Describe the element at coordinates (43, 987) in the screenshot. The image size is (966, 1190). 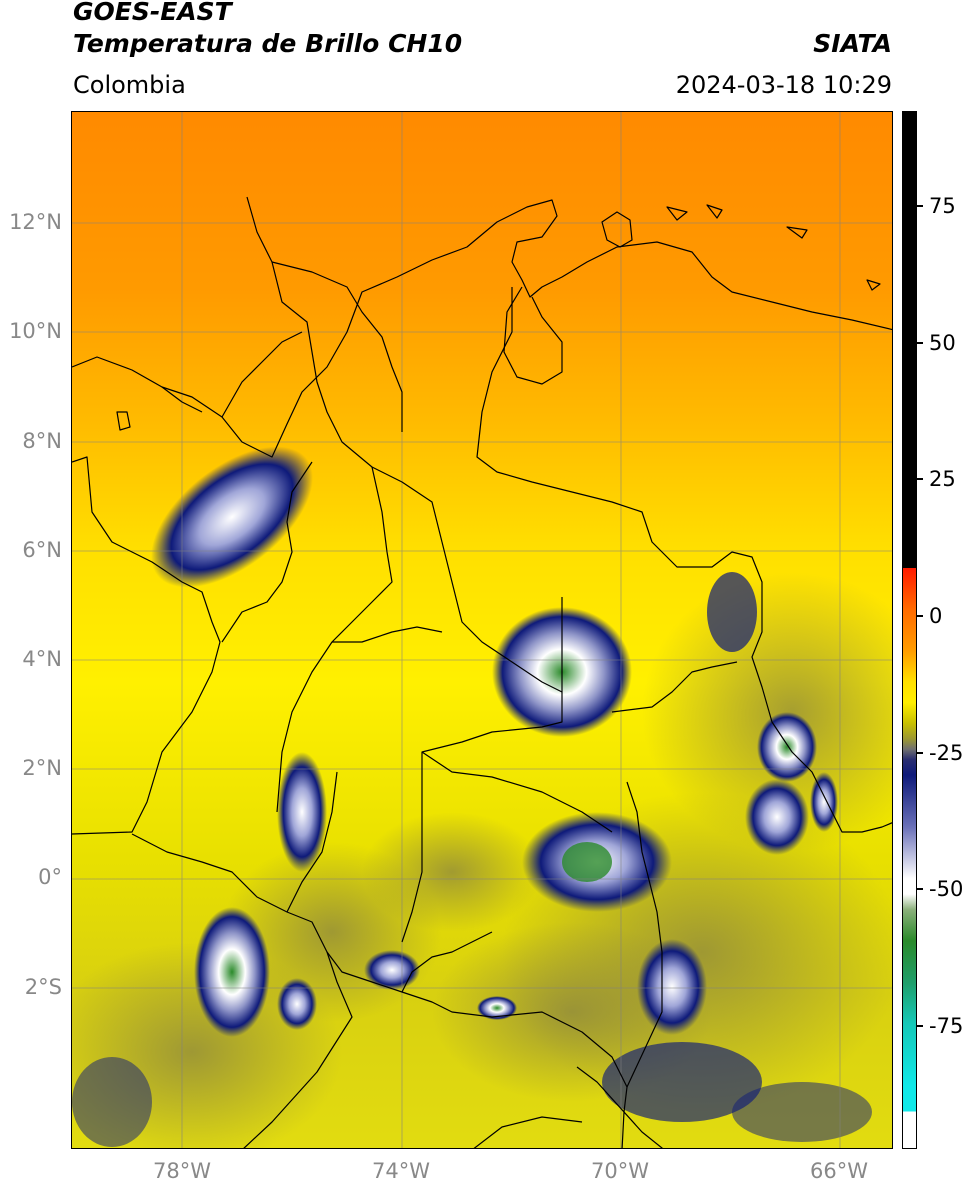
I see `lat-label-2s: 2°S` at that location.